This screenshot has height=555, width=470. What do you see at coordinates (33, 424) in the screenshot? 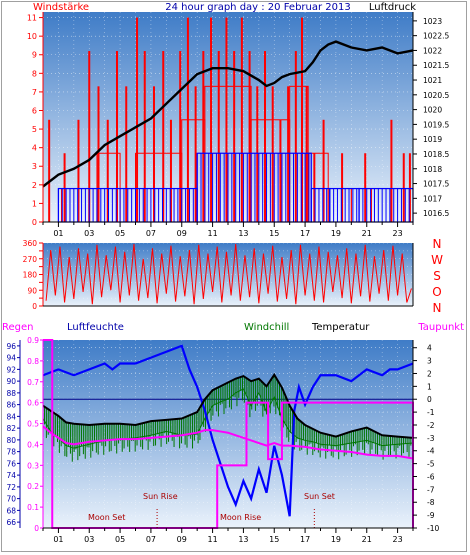
I see `rain-y-label-5: 0.5` at bounding box center [33, 424].